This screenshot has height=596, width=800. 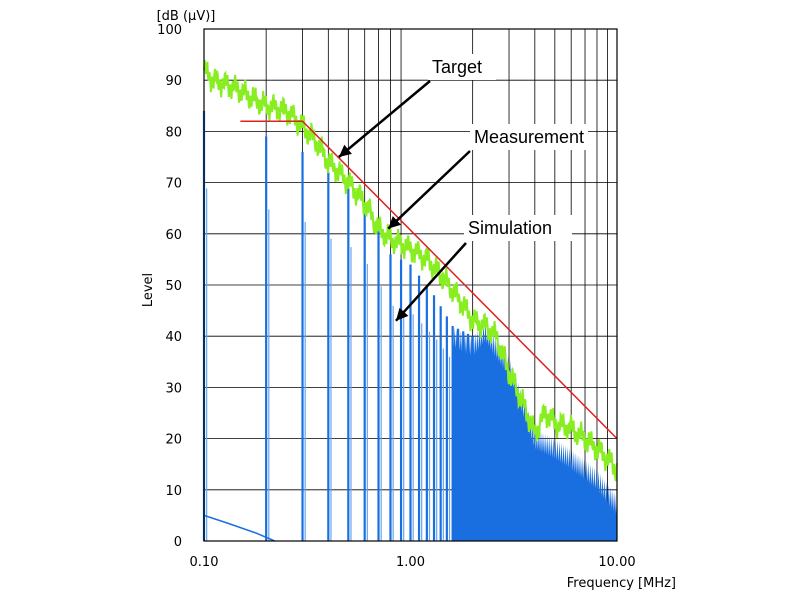 What do you see at coordinates (148, 290) in the screenshot?
I see `y-axis-label: Level` at bounding box center [148, 290].